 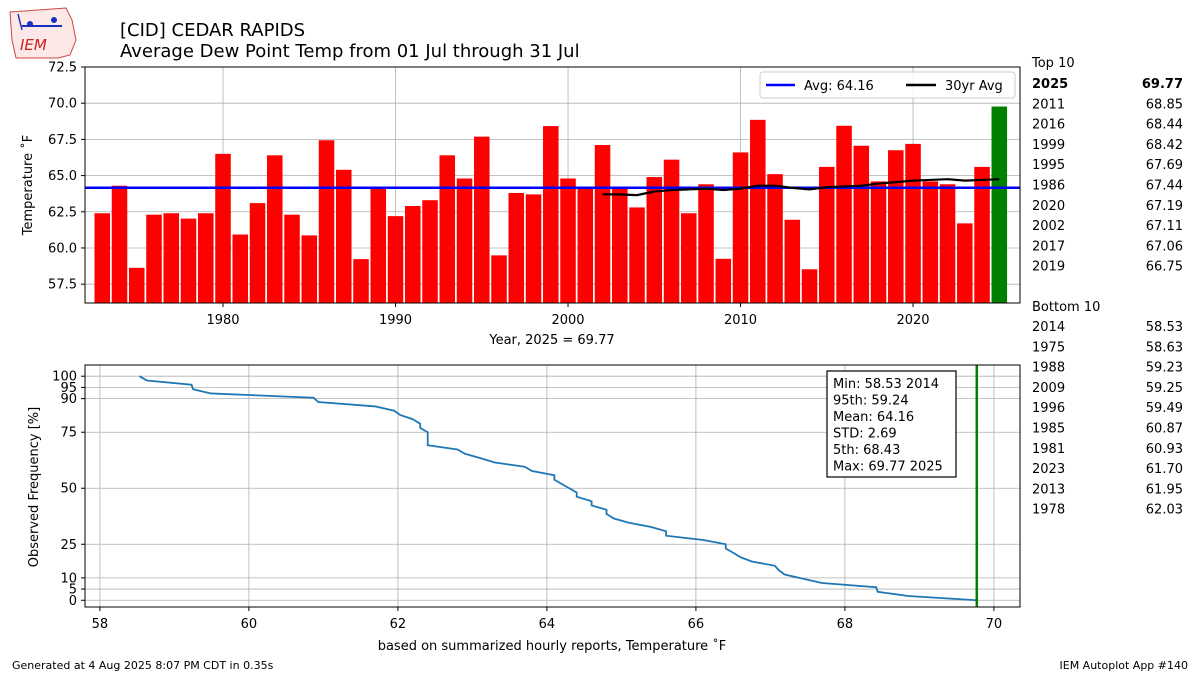 I want to click on top10-item-value: 67.11, so click(x=1164, y=226).